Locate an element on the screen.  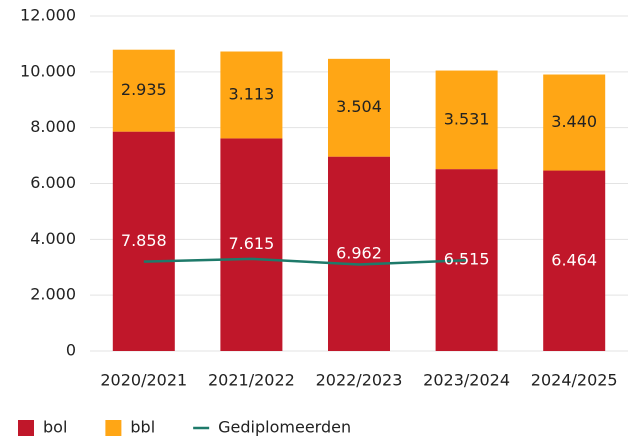
y-tick-label: 4.000 is located at coordinates (53, 238).